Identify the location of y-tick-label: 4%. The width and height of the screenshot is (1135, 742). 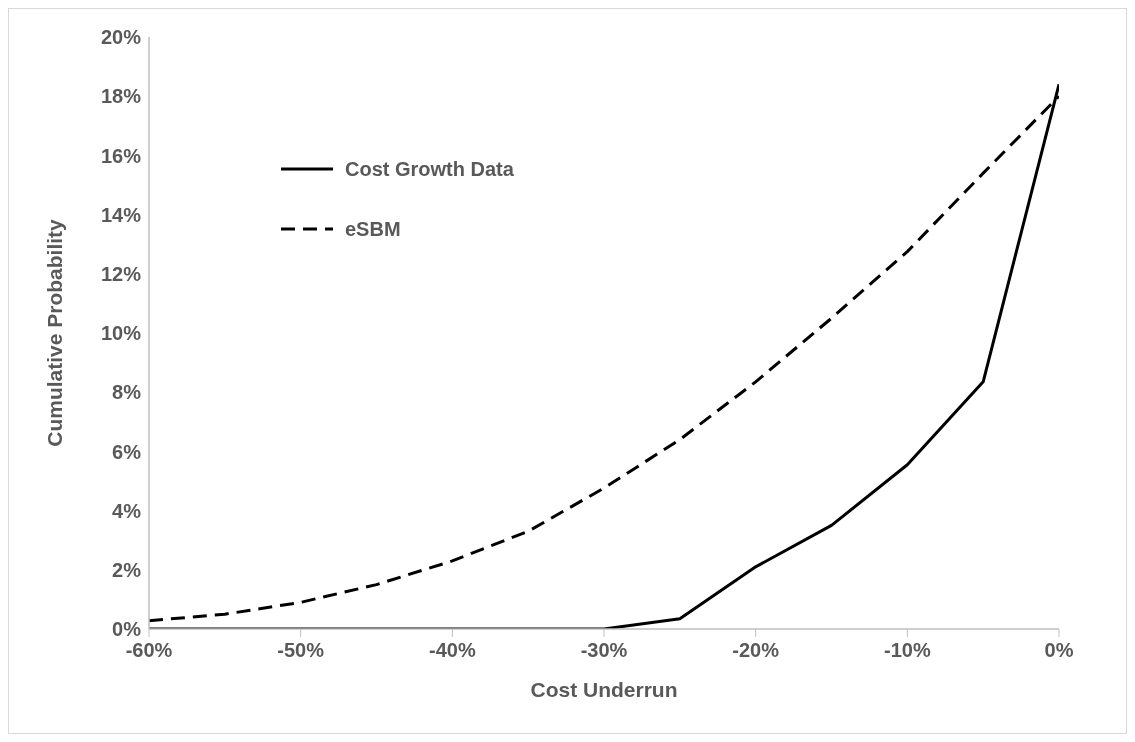
(127, 510).